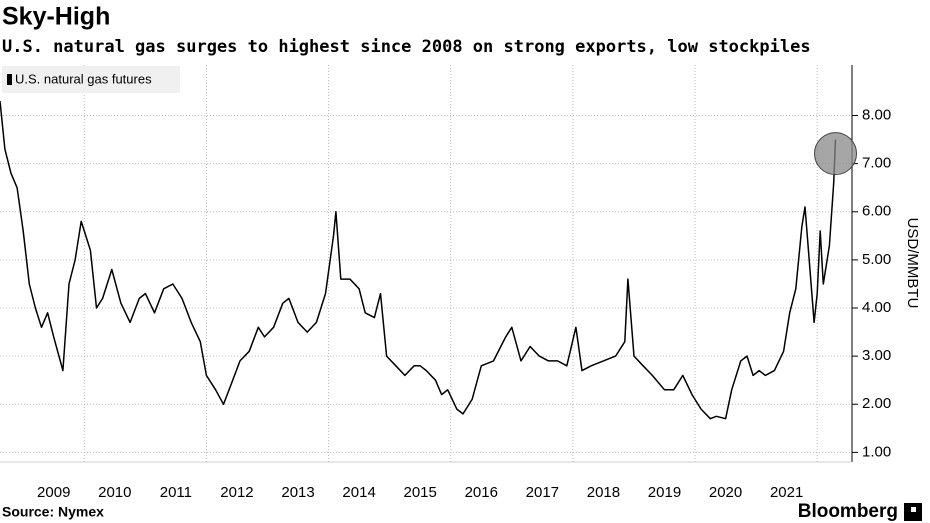 The image size is (930, 523). I want to click on x-tick-label: 2009, so click(53, 492).